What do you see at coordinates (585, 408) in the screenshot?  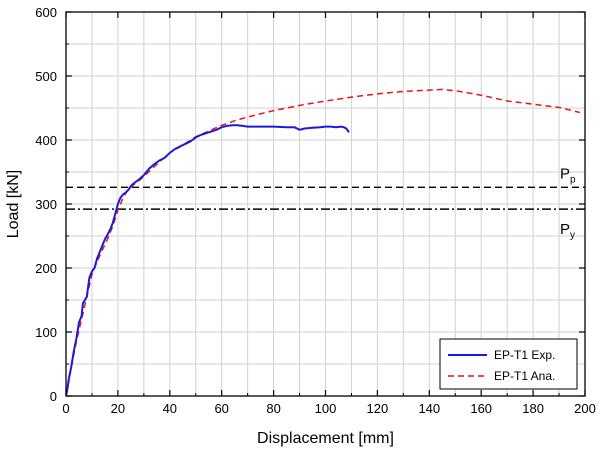 I see `x-tick-label: 200` at bounding box center [585, 408].